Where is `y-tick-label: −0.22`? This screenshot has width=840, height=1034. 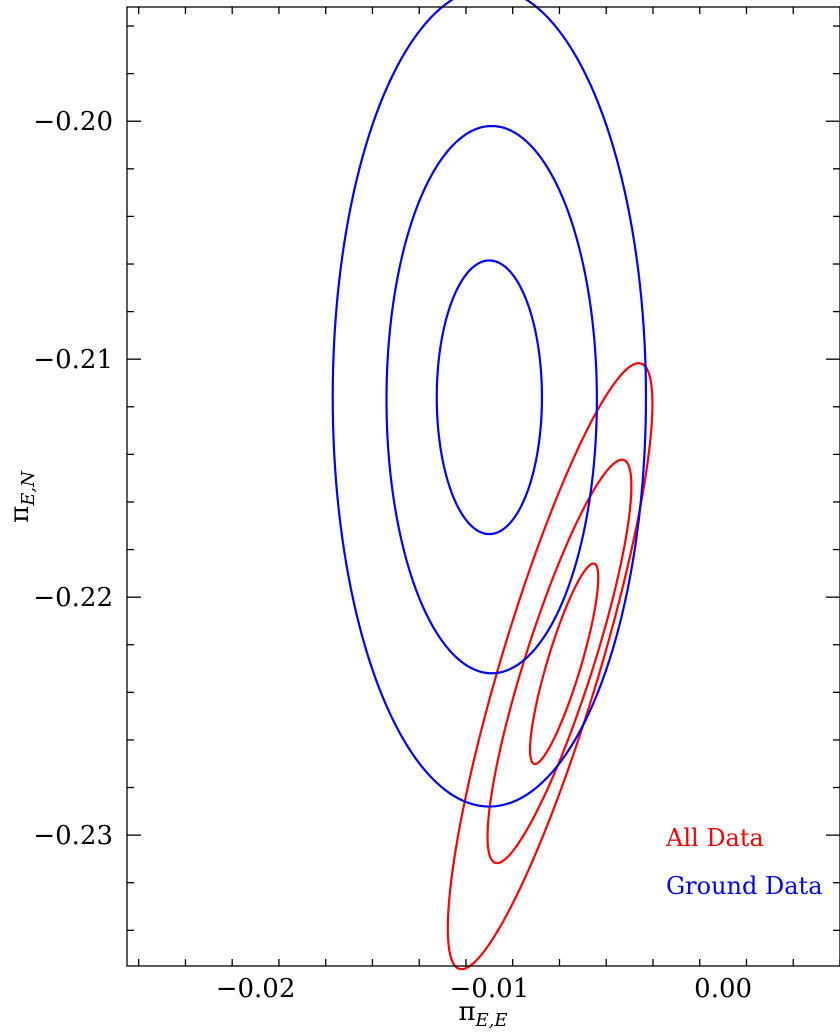
y-tick-label: −0.22 is located at coordinates (73, 598).